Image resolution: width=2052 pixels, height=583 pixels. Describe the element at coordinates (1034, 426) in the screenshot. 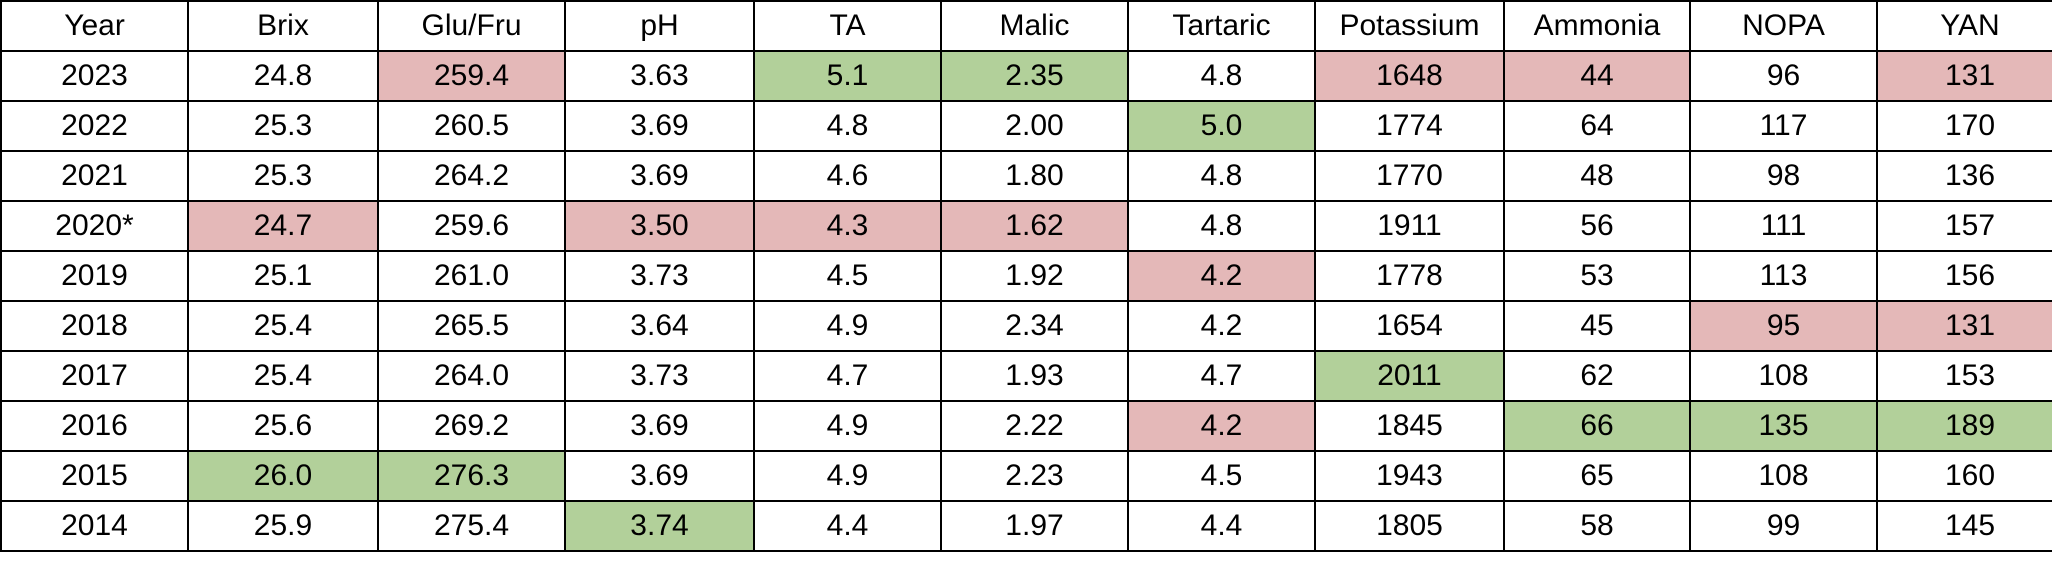

I see `value-cell: 2.22` at that location.